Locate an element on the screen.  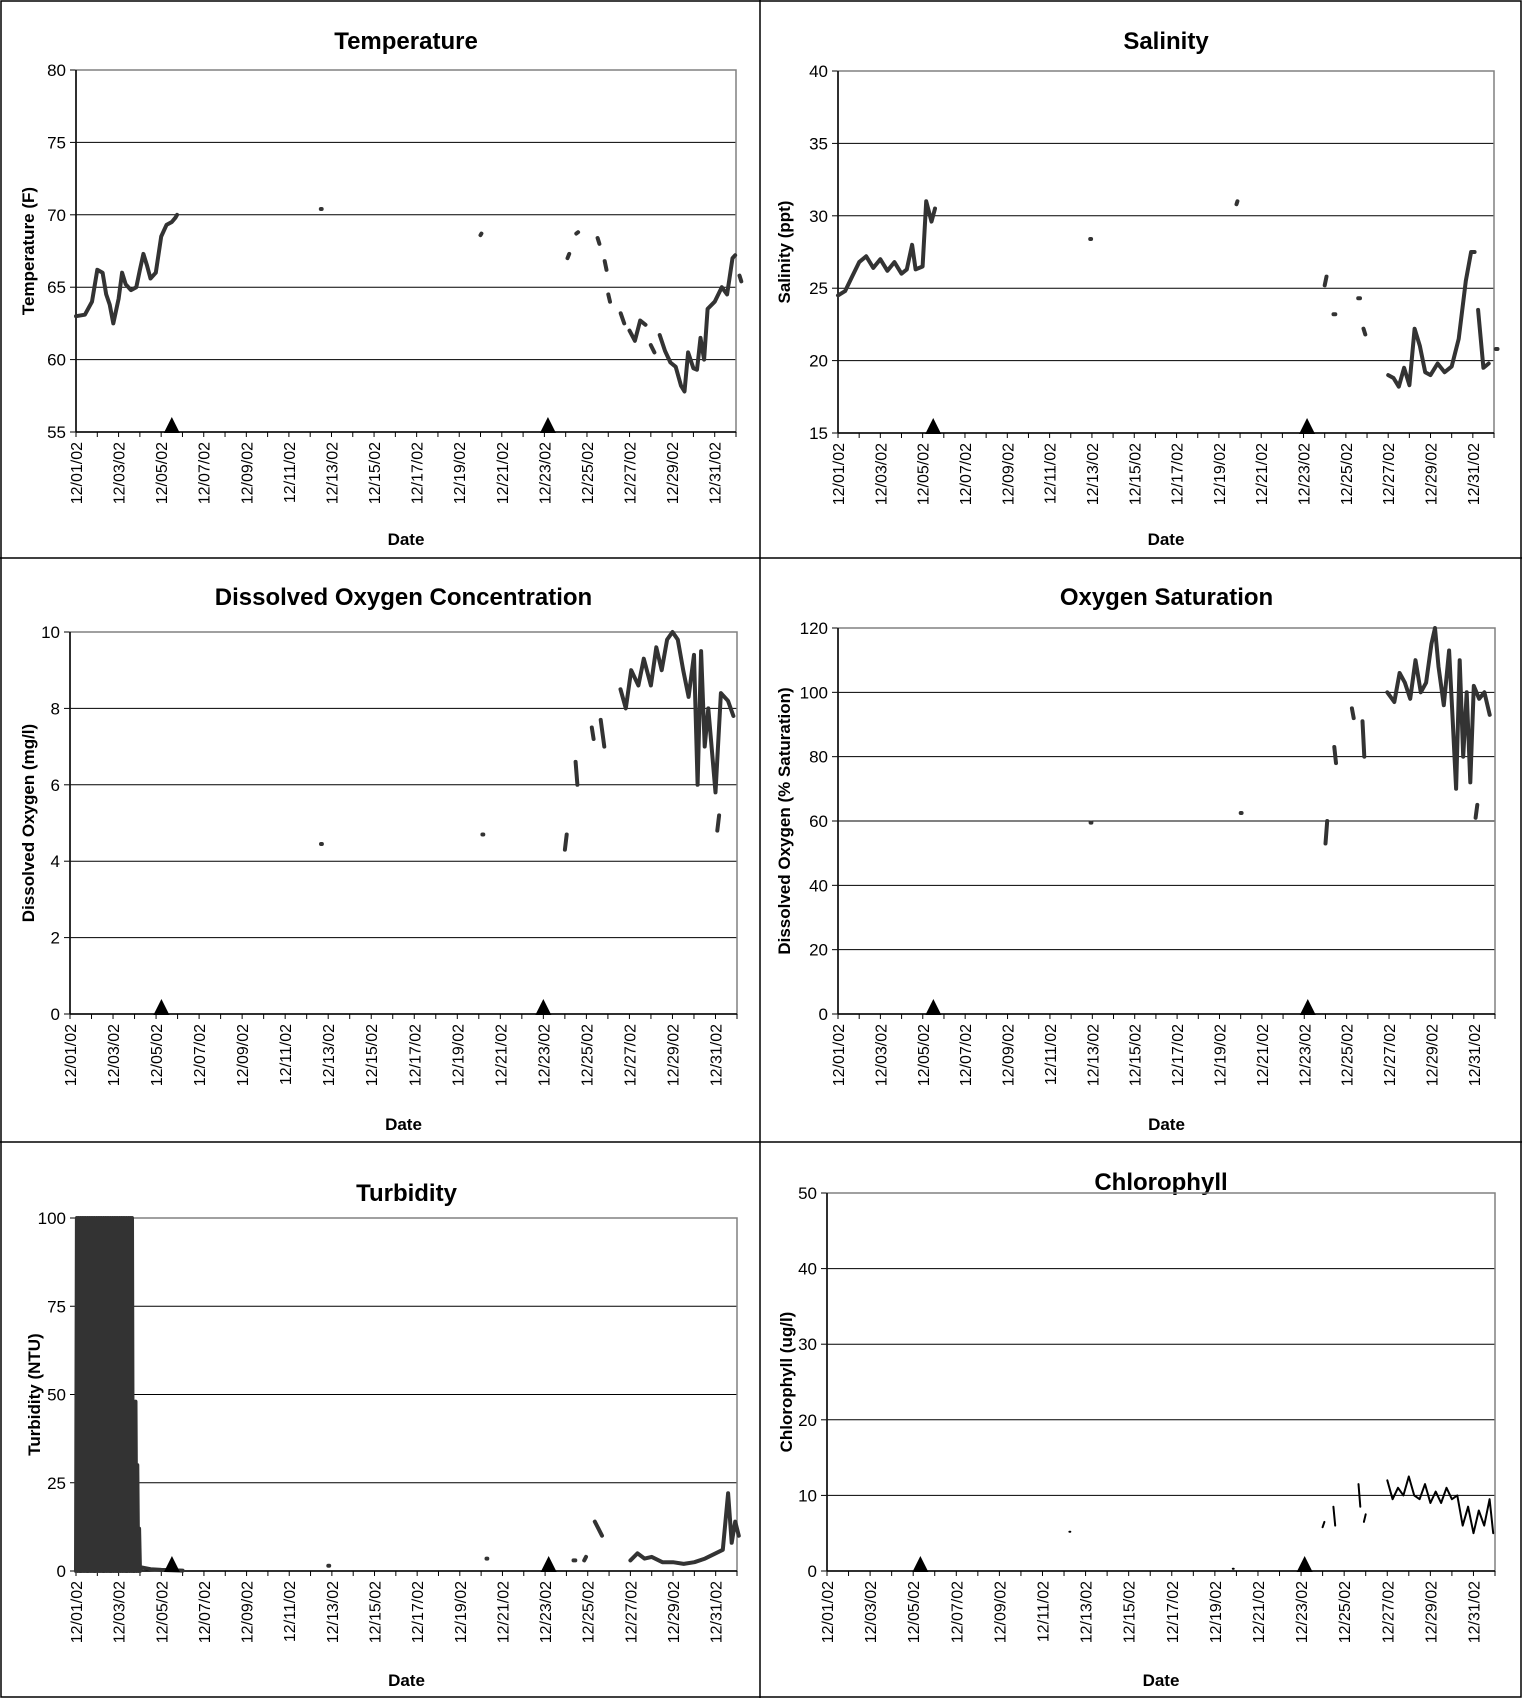
y-axis-label: Turbidity (NTU) is located at coordinates (34, 1394).